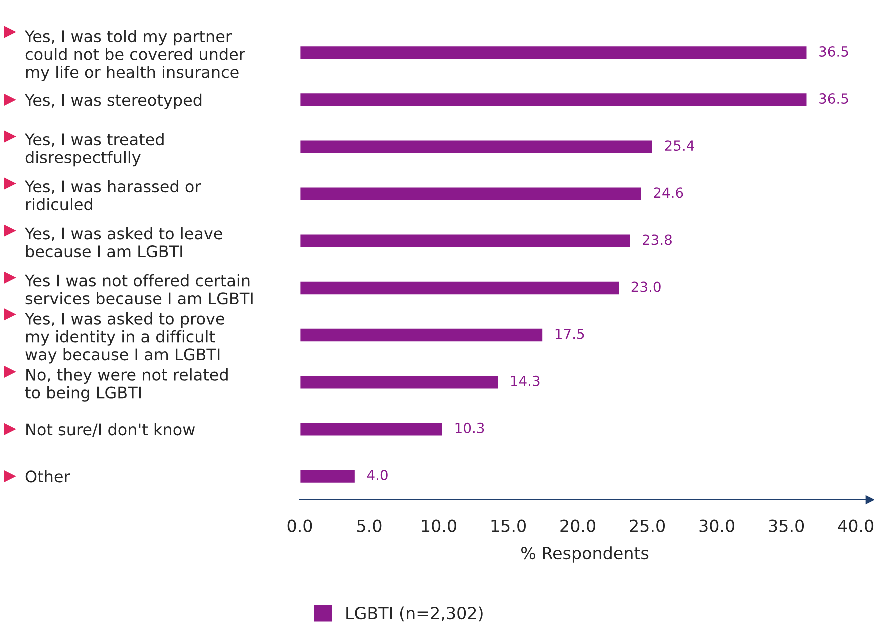 This screenshot has width=874, height=631. What do you see at coordinates (113, 195) in the screenshot?
I see `y-tick-label: Yes, I was harassed or ridiculed` at bounding box center [113, 195].